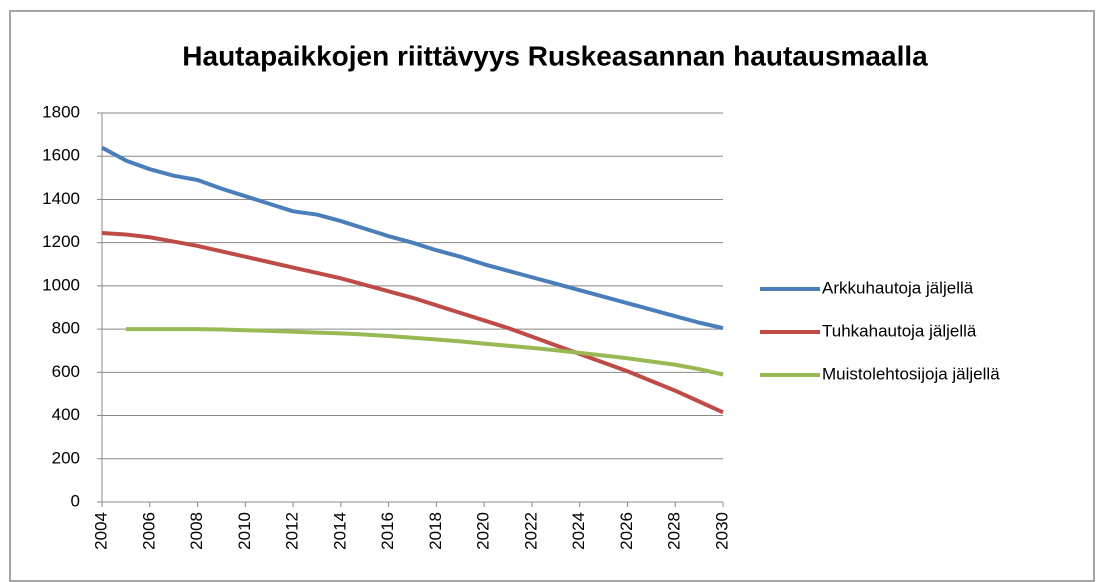  What do you see at coordinates (435, 531) in the screenshot?
I see `x-tick-label: 2018` at bounding box center [435, 531].